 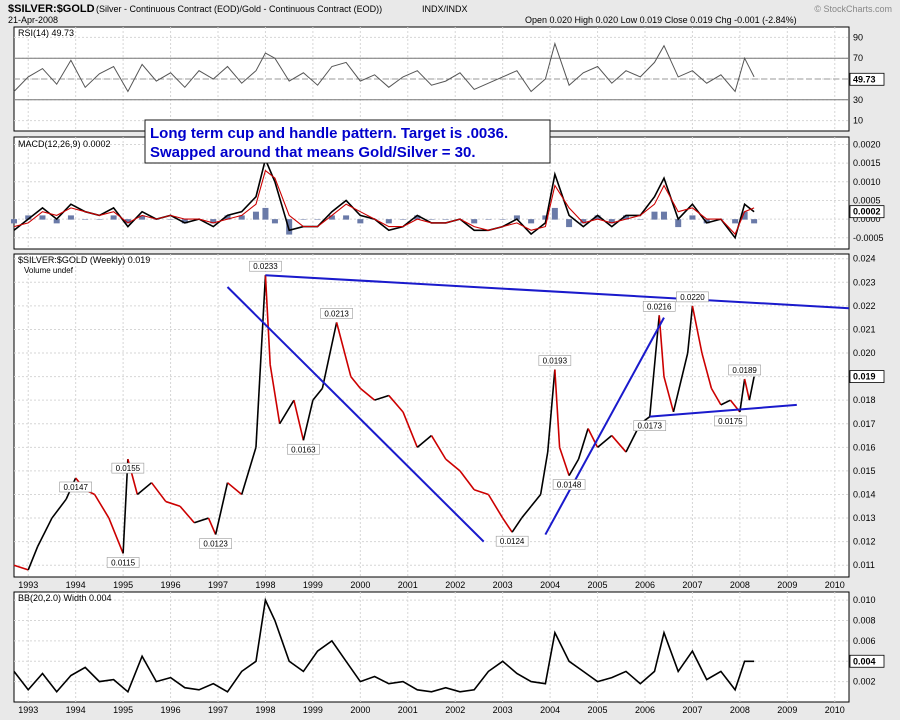 What do you see at coordinates (858, 100) in the screenshot?
I see `y-tick-label: 30` at bounding box center [858, 100].